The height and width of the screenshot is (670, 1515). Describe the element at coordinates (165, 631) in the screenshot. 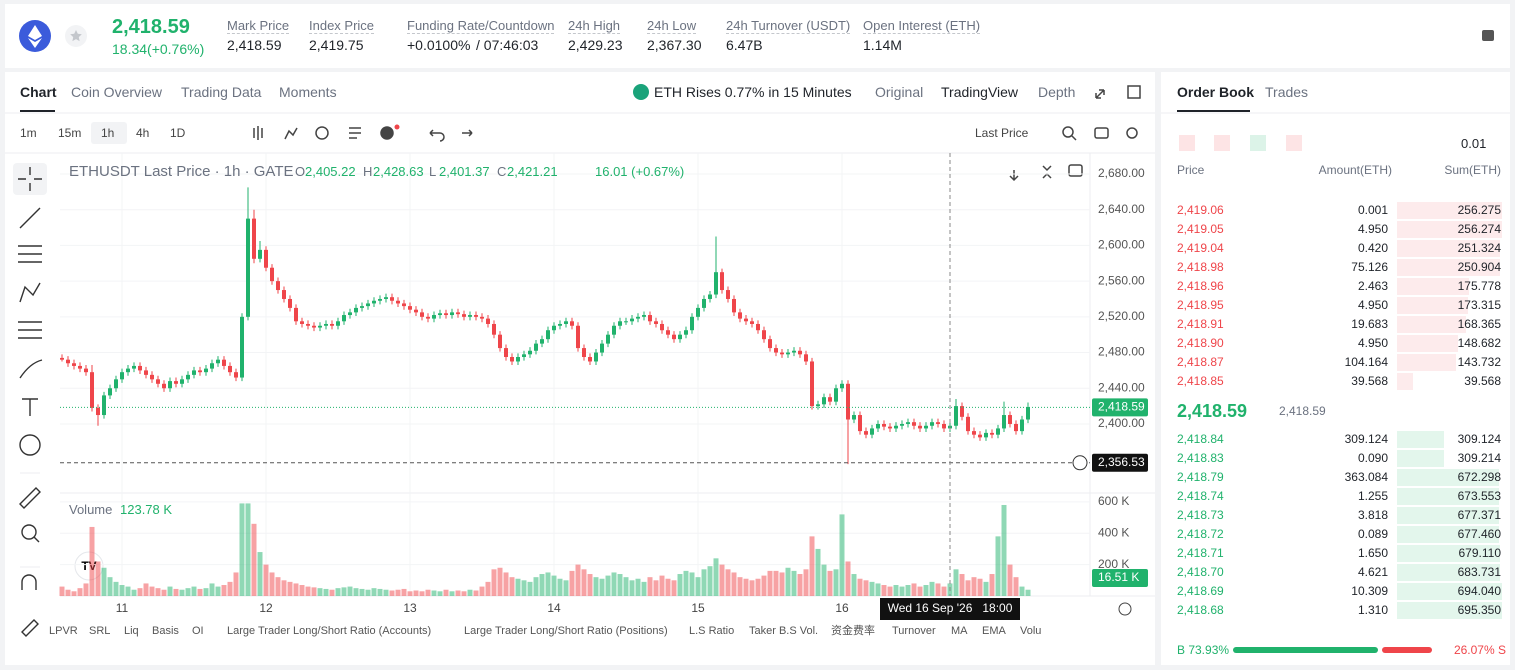

I see `indicator: Basis` at that location.